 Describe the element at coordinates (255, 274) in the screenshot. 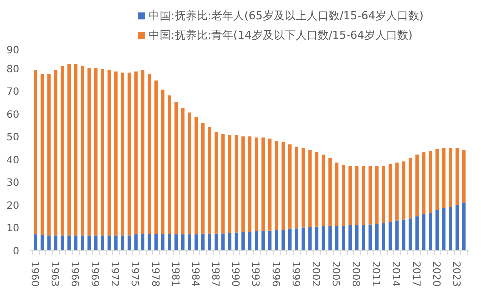

I see `x-tick-label: 1993` at that location.